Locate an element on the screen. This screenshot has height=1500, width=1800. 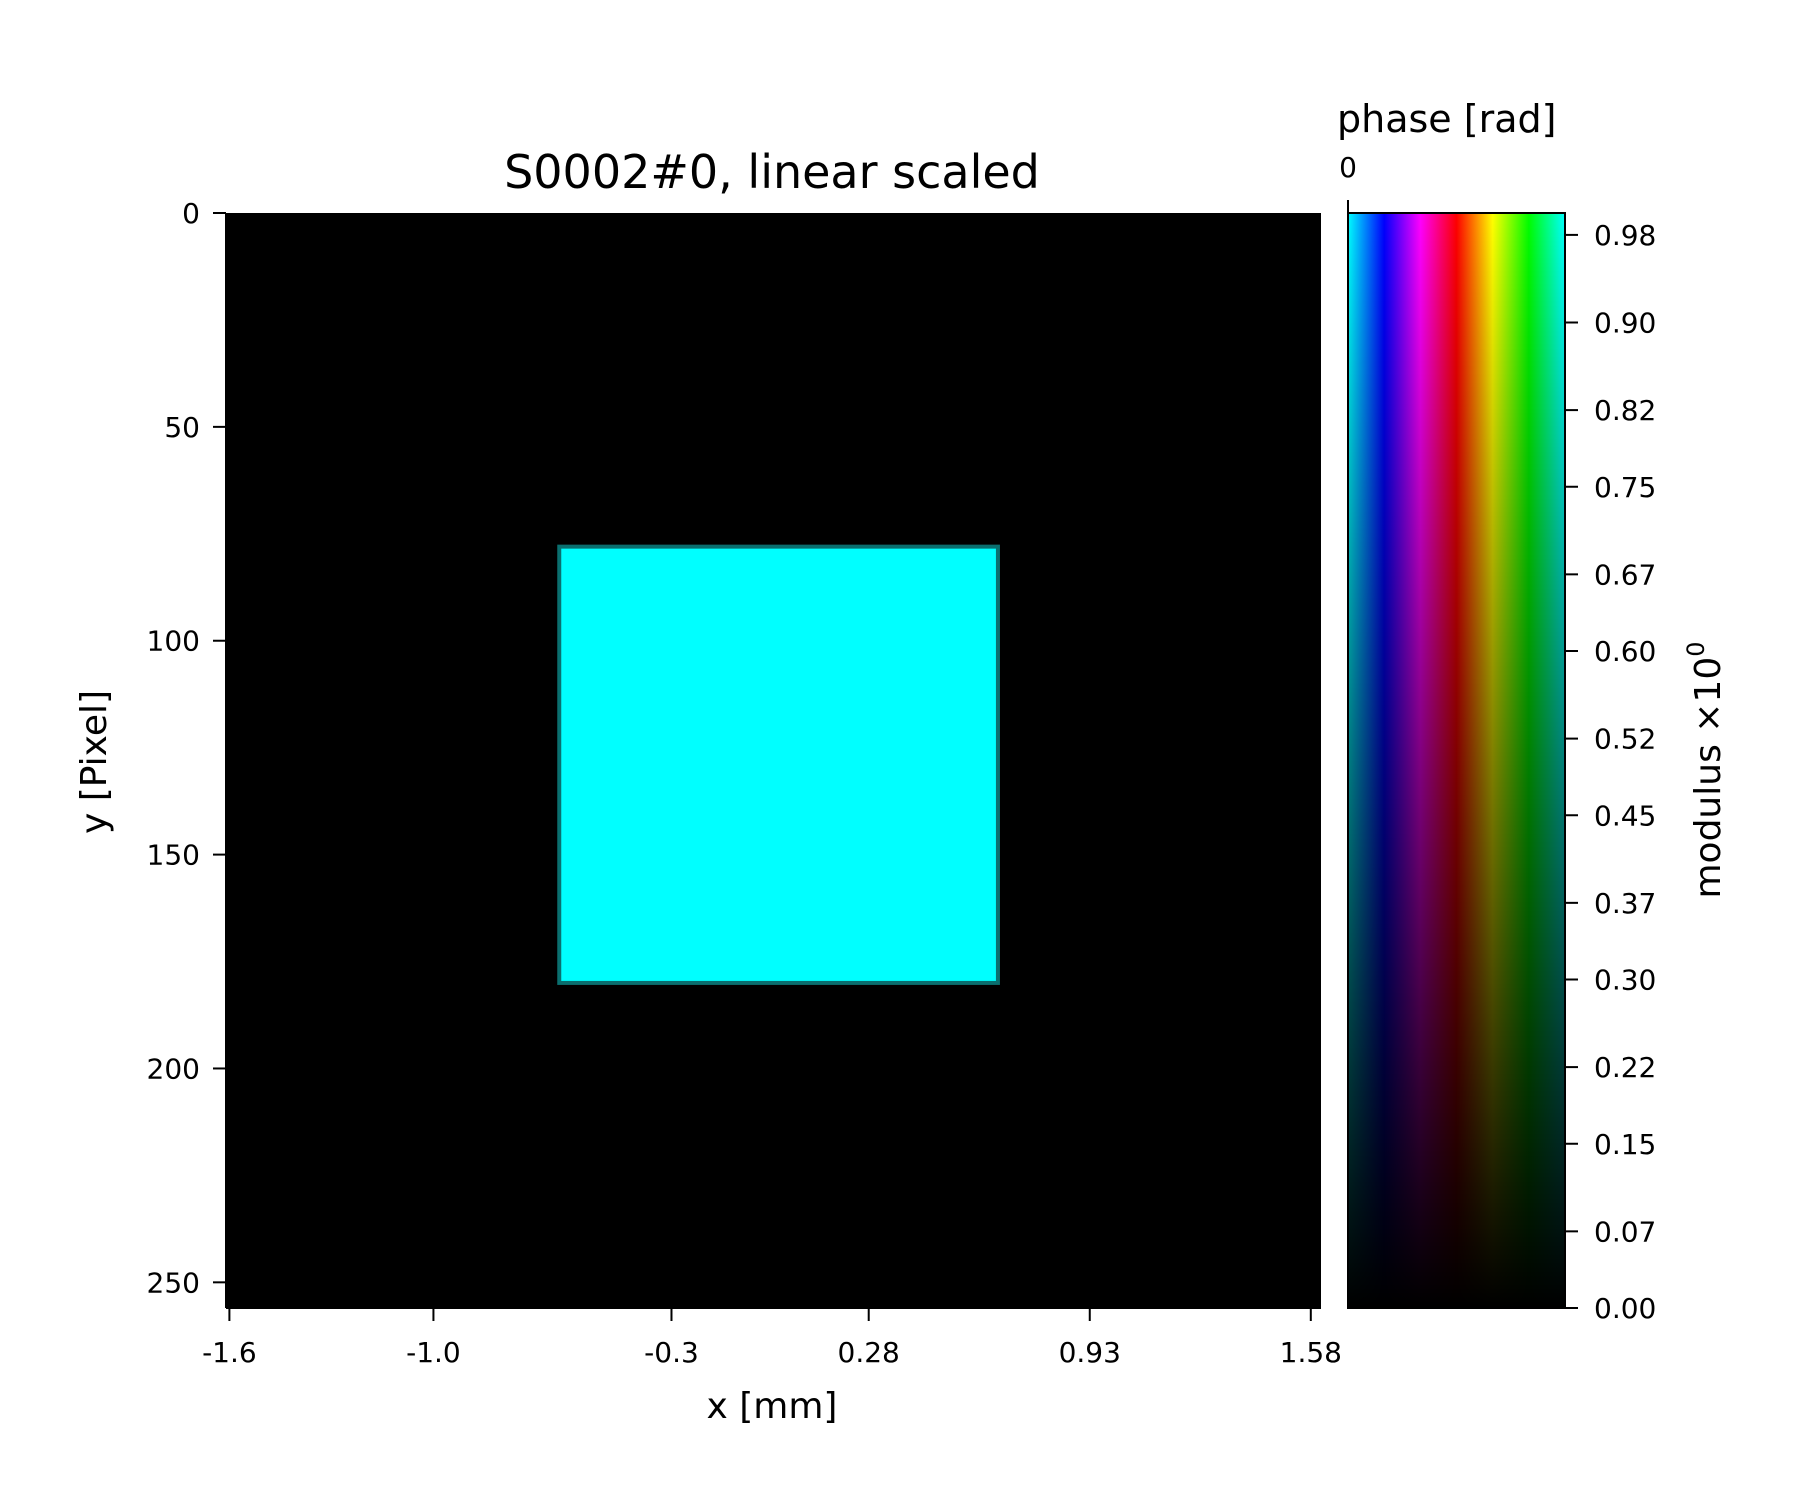
y-tick-label: 0 is located at coordinates (191, 213).